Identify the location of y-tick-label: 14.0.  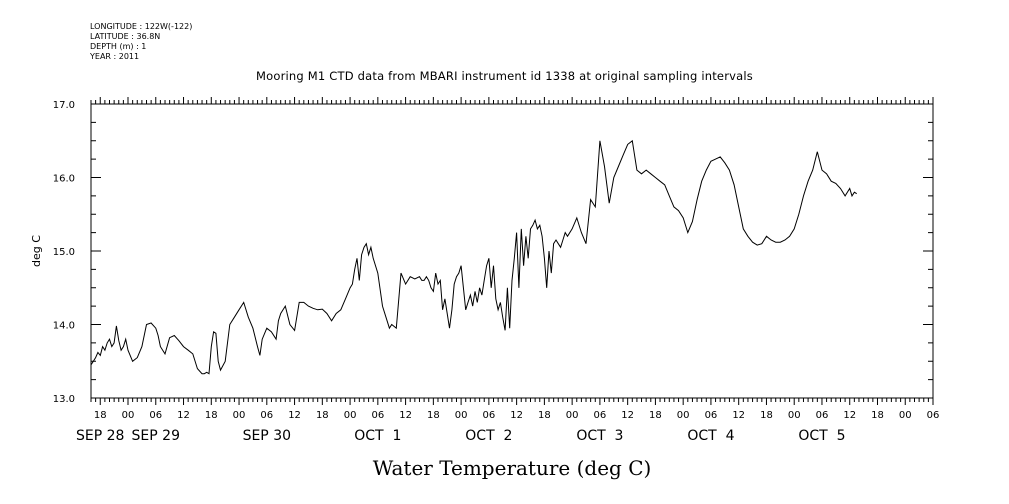
(64, 326).